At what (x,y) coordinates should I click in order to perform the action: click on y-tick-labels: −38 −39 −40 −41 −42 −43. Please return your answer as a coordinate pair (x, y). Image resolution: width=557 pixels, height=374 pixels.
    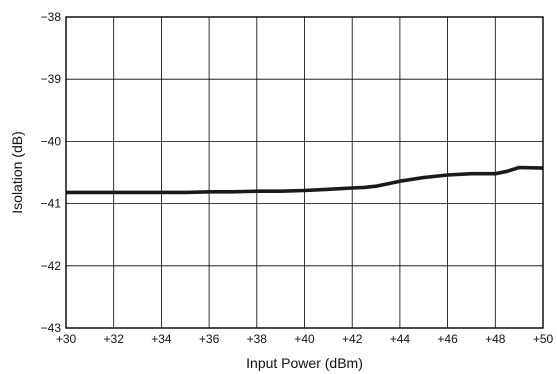
    Looking at the image, I should click on (51, 172).